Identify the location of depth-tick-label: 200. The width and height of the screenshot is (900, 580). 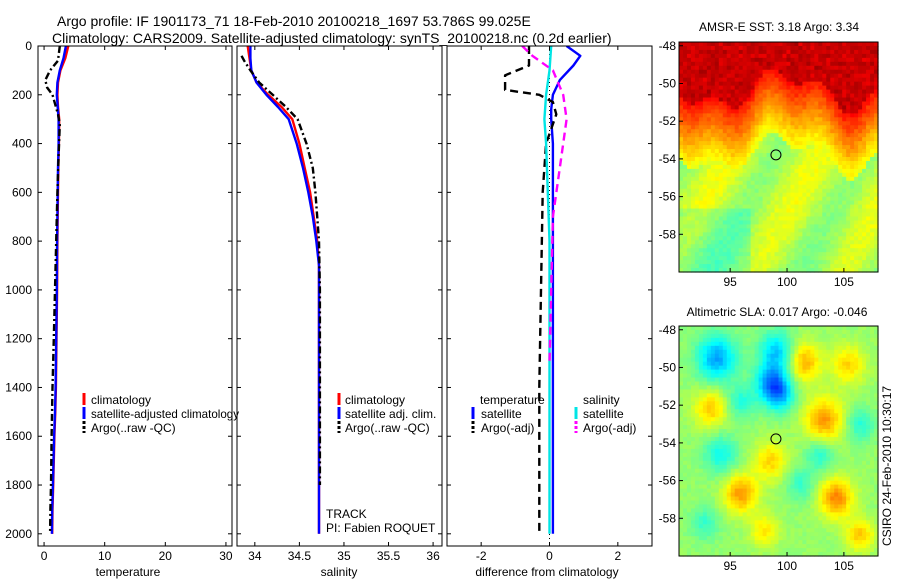
(22, 95).